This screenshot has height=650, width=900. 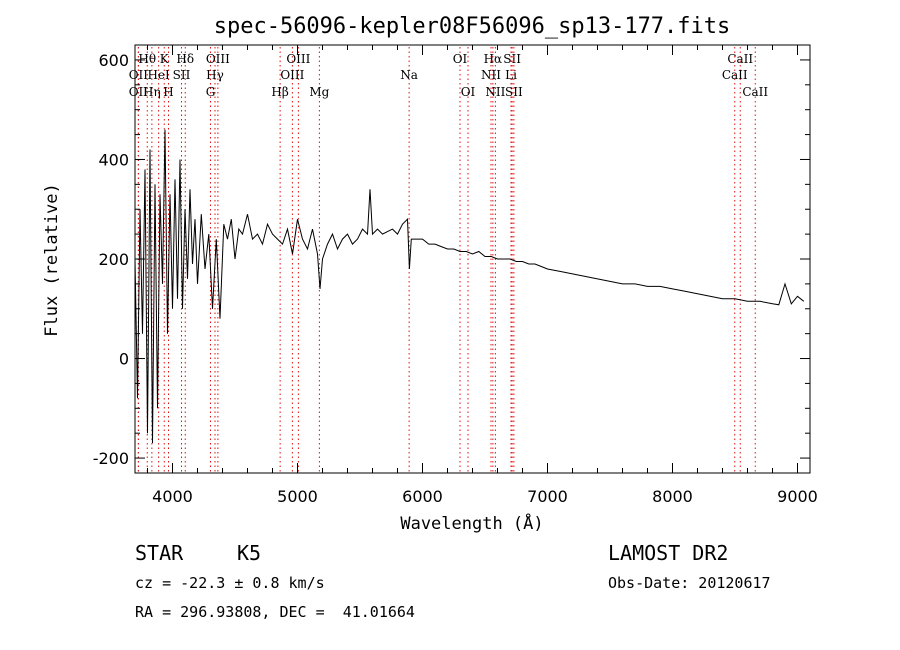 What do you see at coordinates (124, 359) in the screenshot?
I see `y-tick-label: 0` at bounding box center [124, 359].